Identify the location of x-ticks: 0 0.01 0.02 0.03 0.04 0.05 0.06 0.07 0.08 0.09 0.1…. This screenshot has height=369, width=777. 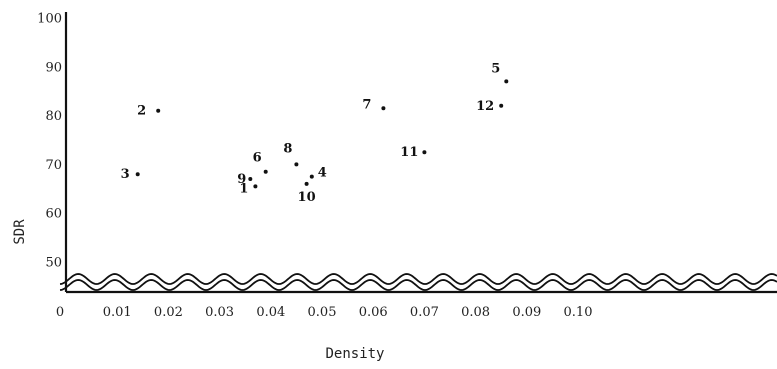
(324, 312).